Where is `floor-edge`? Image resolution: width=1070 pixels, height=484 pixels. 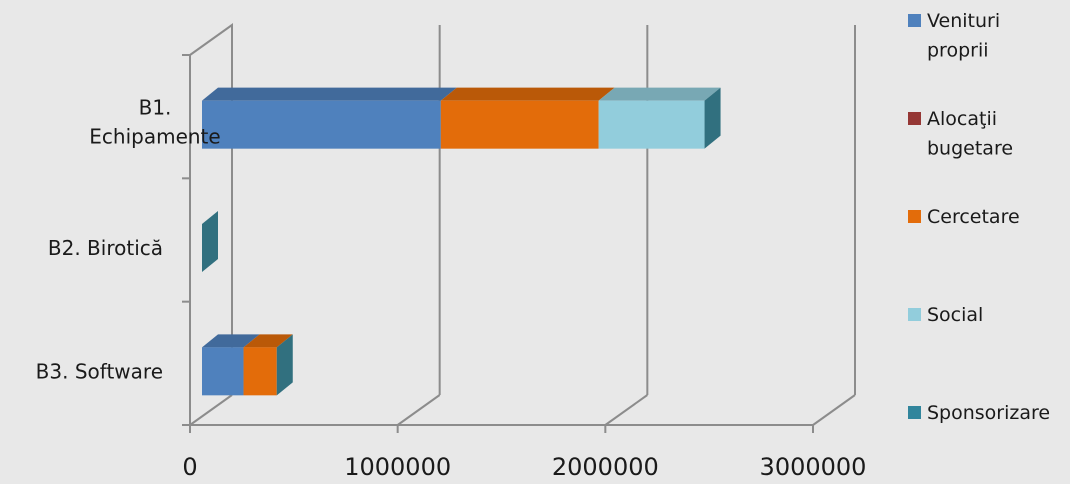
floor-edge is located at coordinates (211, 410).